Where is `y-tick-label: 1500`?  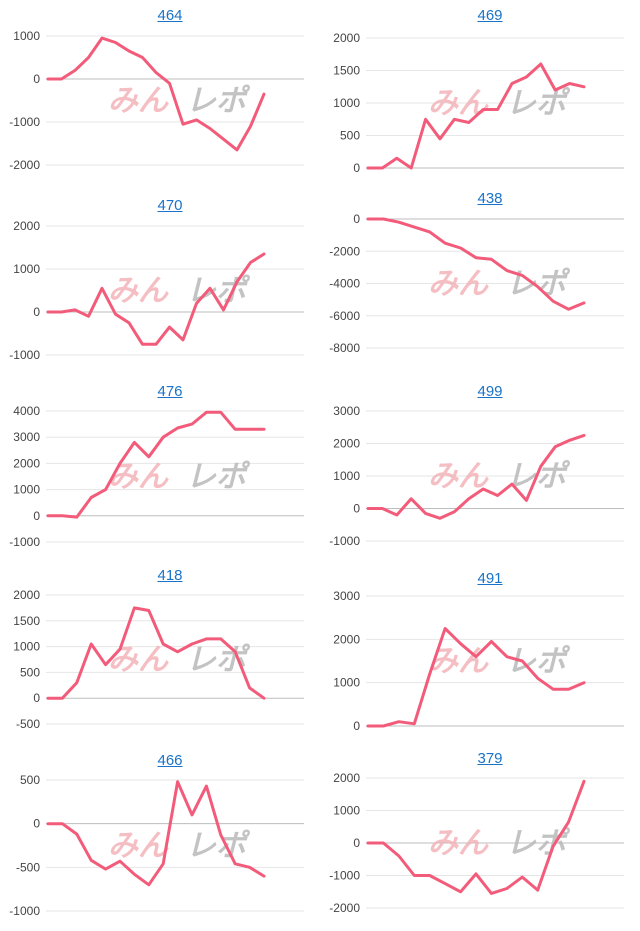 y-tick-label: 1500 is located at coordinates (26, 621).